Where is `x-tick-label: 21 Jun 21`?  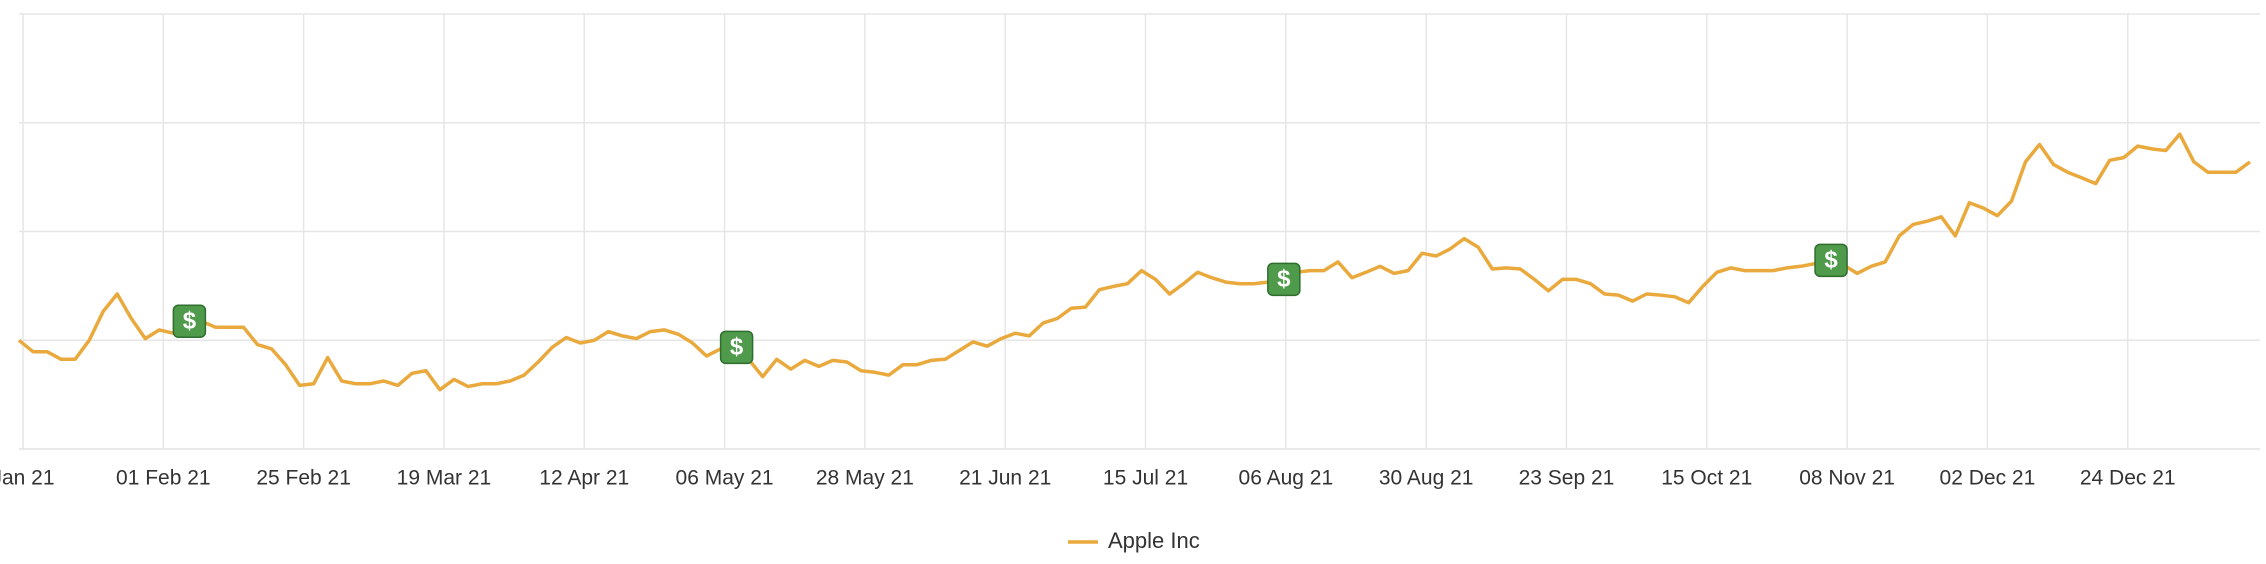
x-tick-label: 21 Jun 21 is located at coordinates (1005, 478).